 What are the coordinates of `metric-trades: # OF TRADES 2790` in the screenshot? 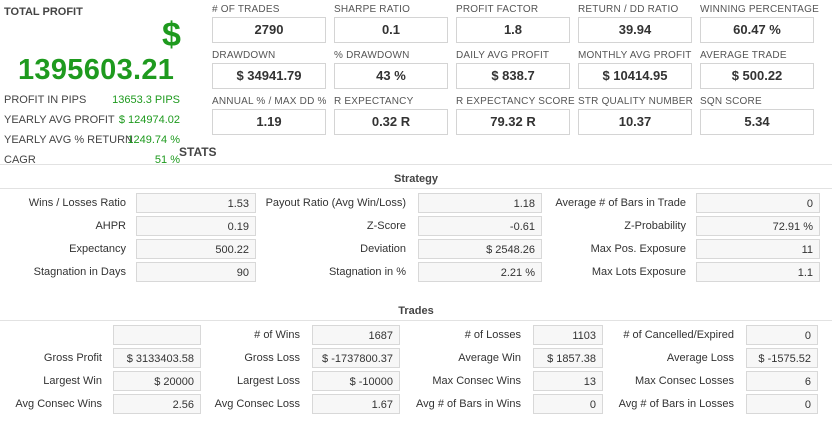 It's located at (269, 24).